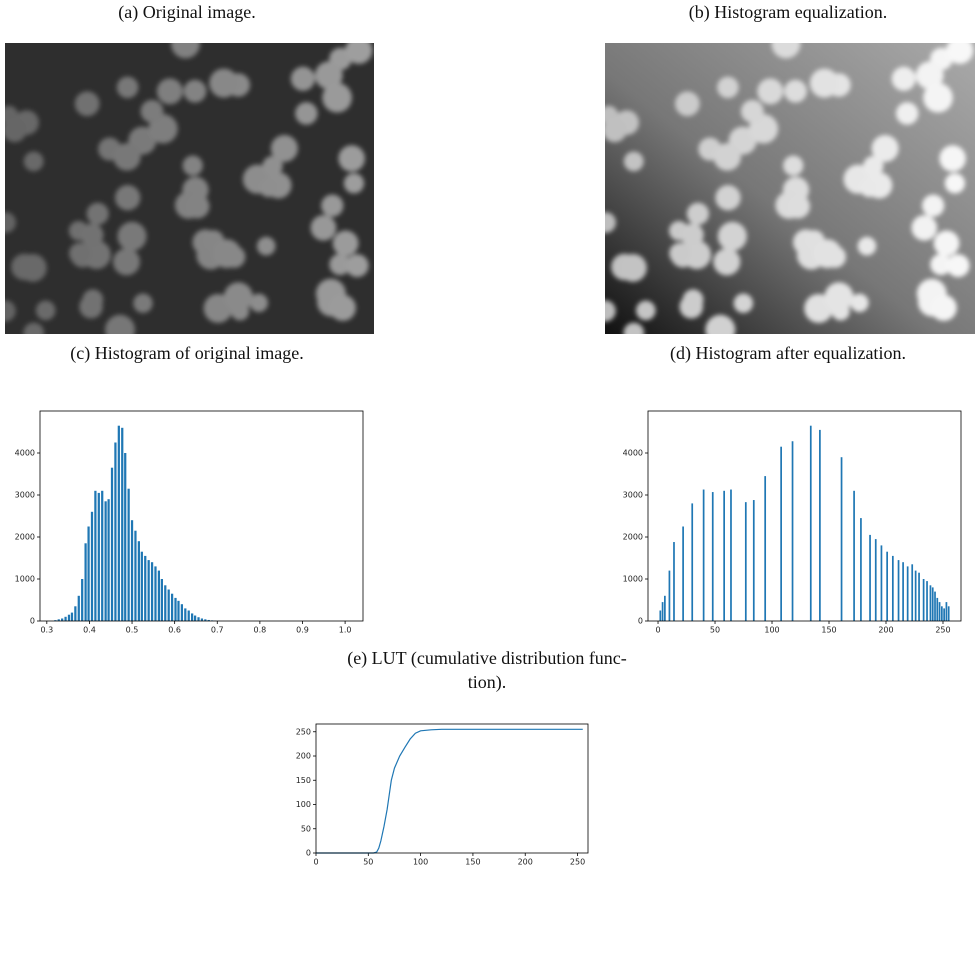 The height and width of the screenshot is (954, 975). What do you see at coordinates (189, 188) in the screenshot?
I see `original-image` at bounding box center [189, 188].